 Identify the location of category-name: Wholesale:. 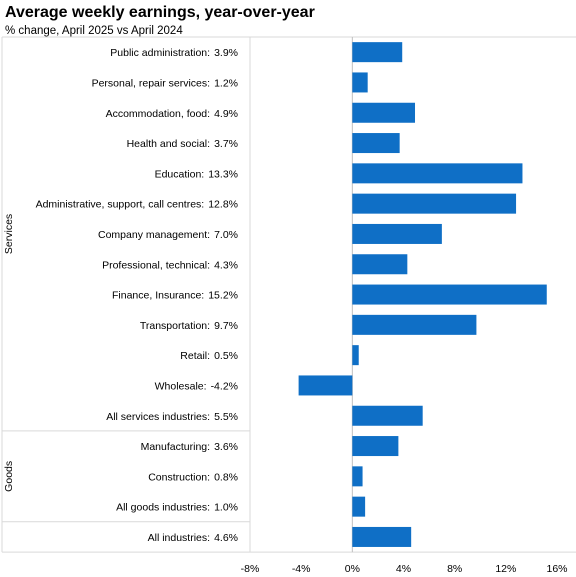
(181, 386).